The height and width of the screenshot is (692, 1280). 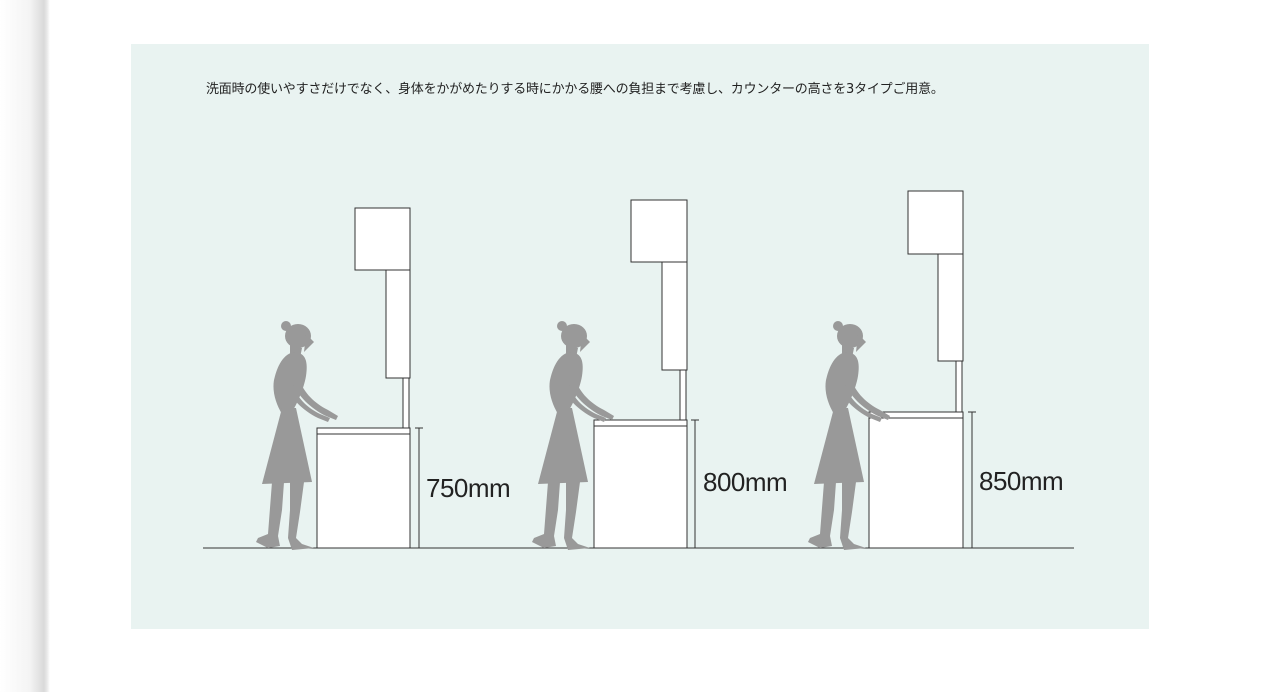 What do you see at coordinates (383, 378) in the screenshot?
I see `vanity-unit-750: 750mm` at bounding box center [383, 378].